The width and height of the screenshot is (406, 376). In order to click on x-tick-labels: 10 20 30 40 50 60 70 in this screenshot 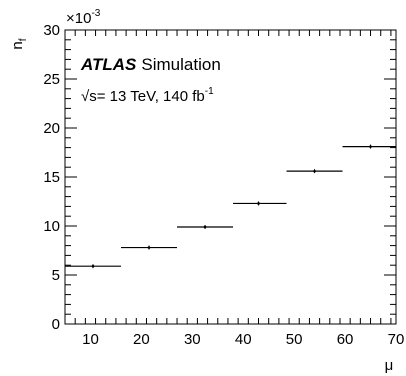, I will do `click(243, 339)`.